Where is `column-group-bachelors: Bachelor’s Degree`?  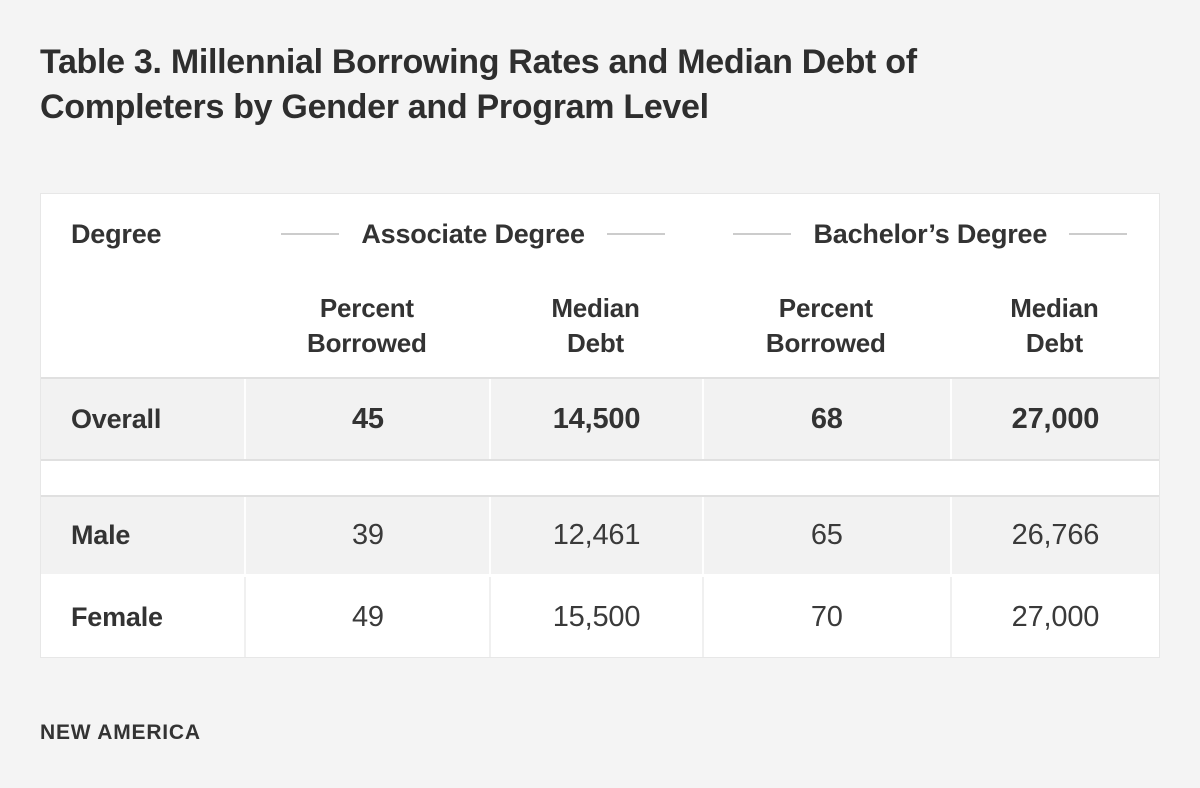 column-group-bachelors: Bachelor’s Degree is located at coordinates (930, 234).